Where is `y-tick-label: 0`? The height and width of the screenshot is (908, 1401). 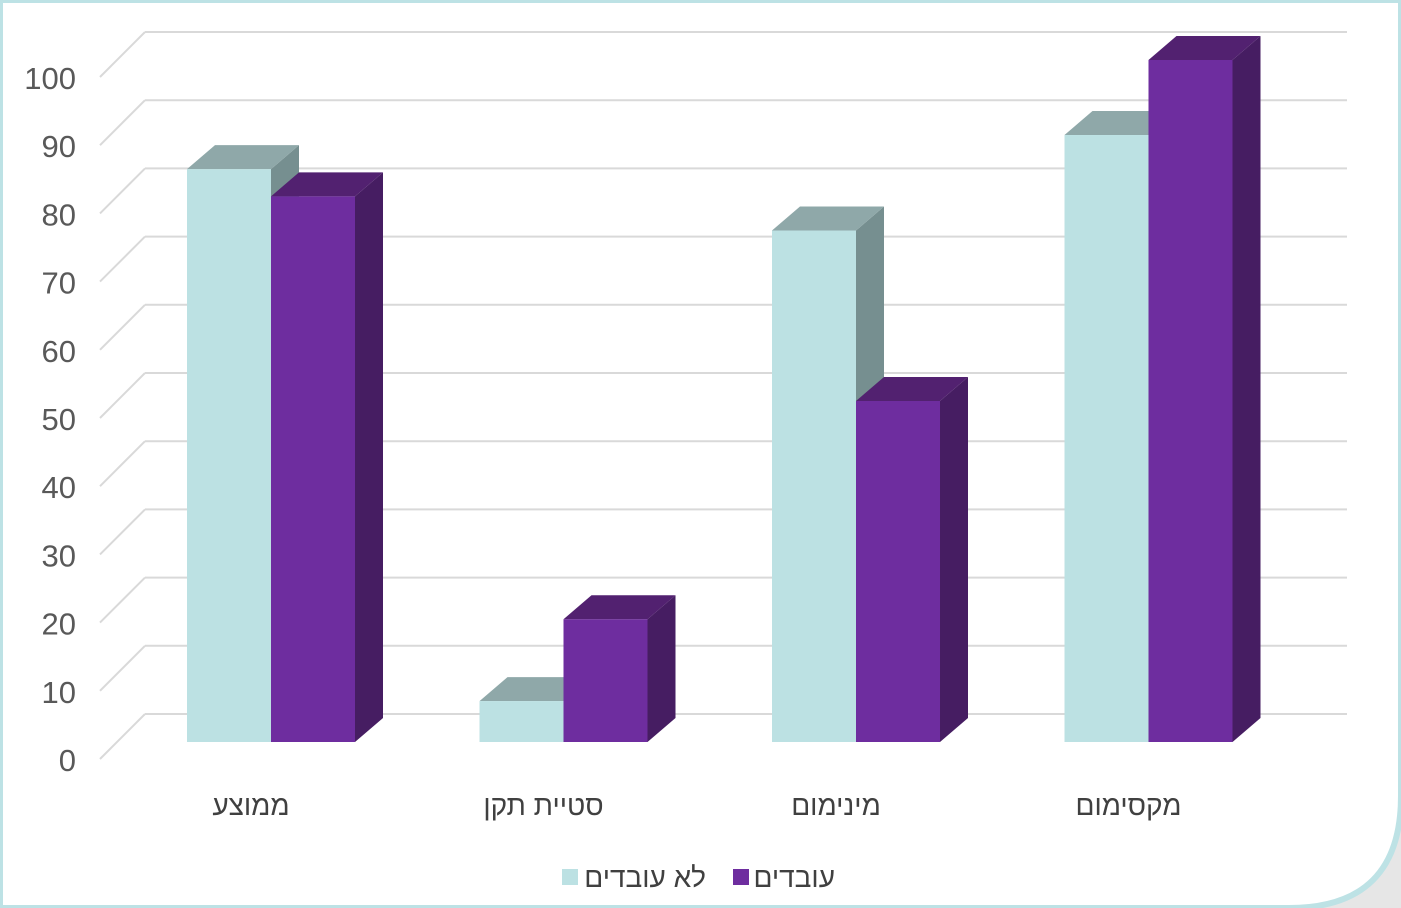 y-tick-label: 0 is located at coordinates (67, 760).